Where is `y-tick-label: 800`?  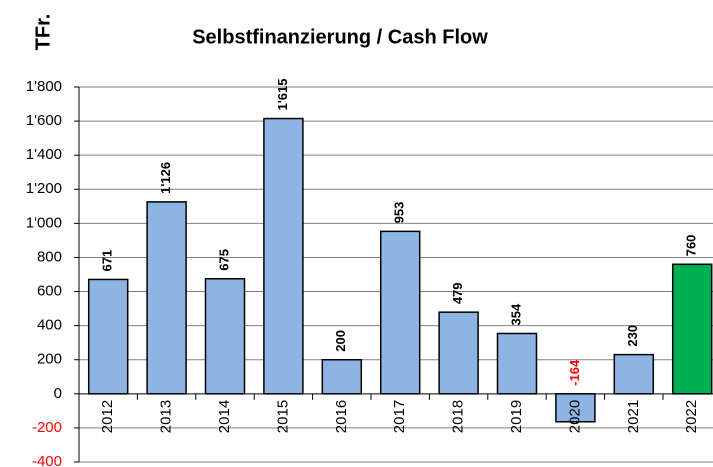 y-tick-label: 800 is located at coordinates (49, 256).